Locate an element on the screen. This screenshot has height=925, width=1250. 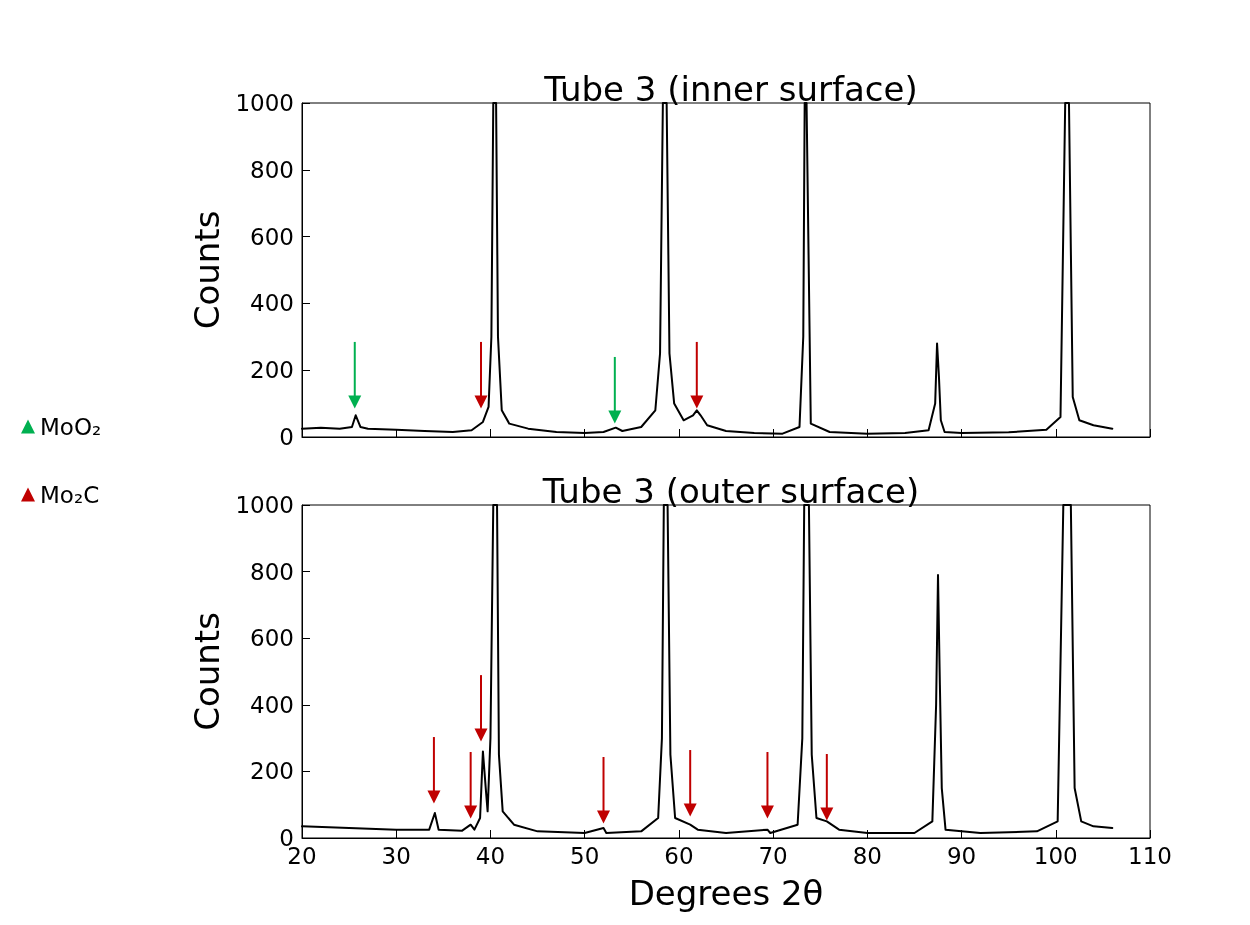
y-tick-label: 0 is located at coordinates (286, 437).